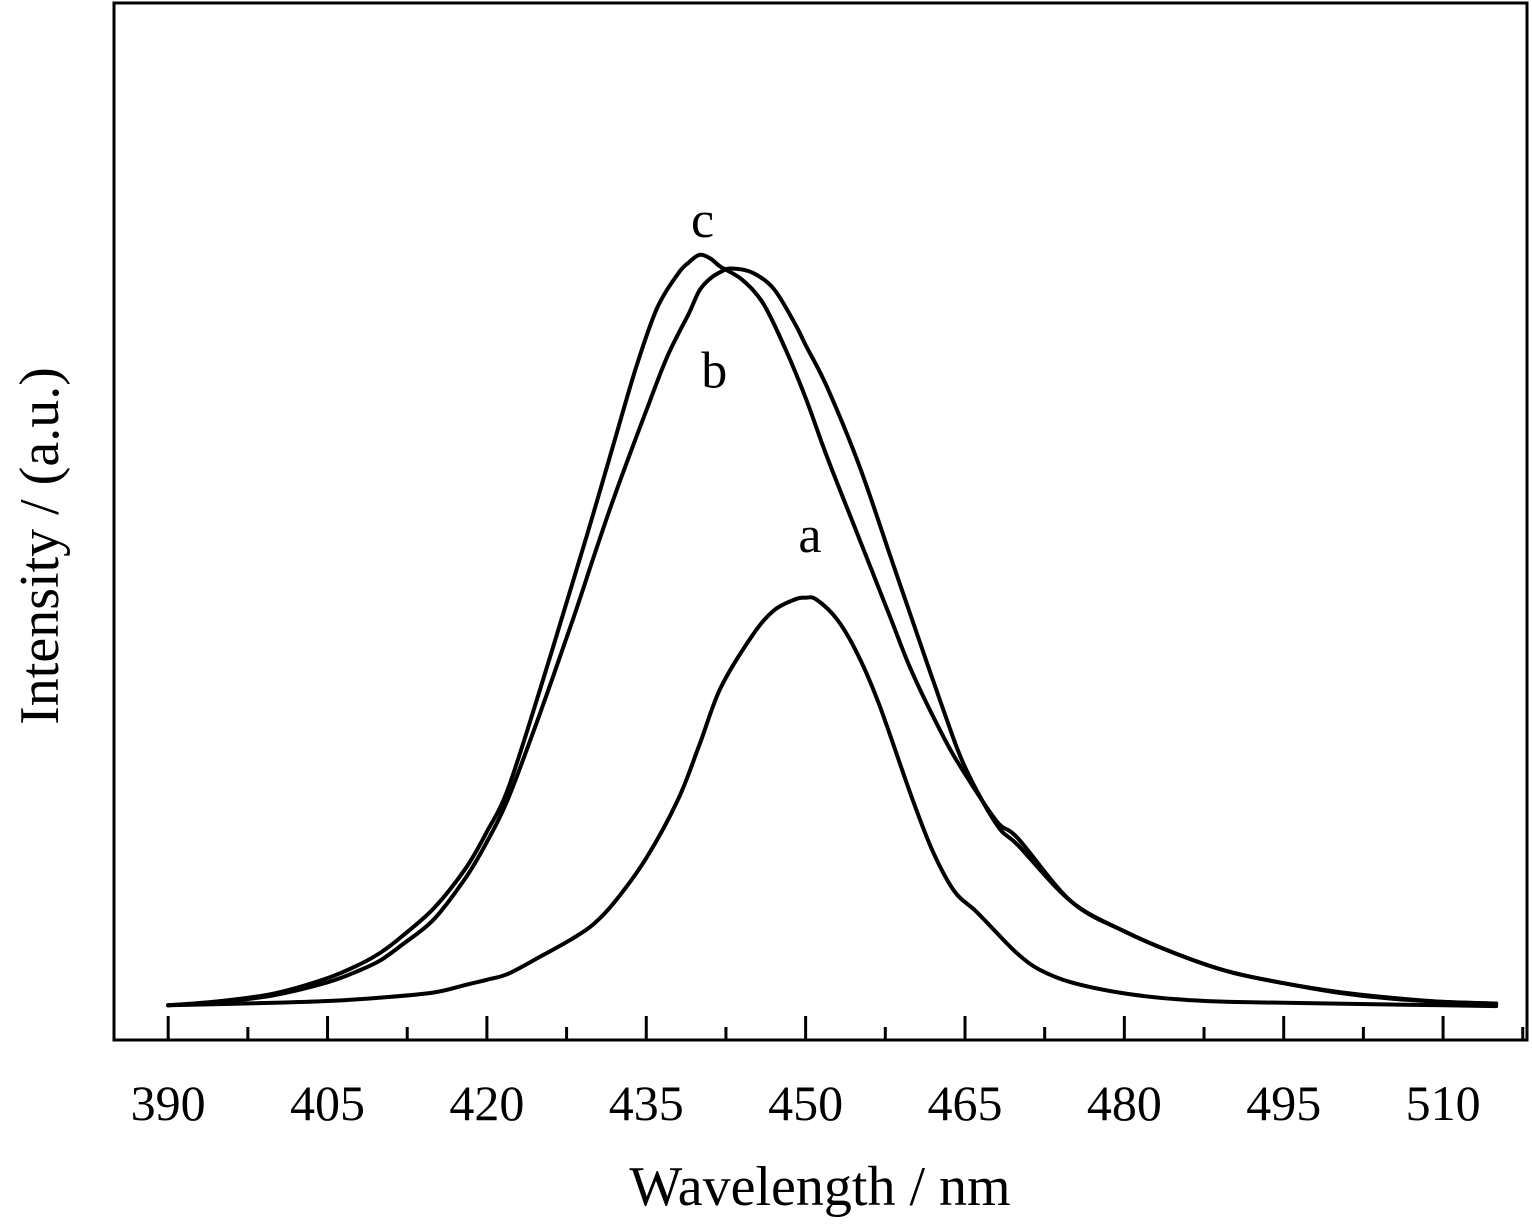 The height and width of the screenshot is (1228, 1532). Describe the element at coordinates (1443, 1103) in the screenshot. I see `x-tick-label-510: 510` at that location.